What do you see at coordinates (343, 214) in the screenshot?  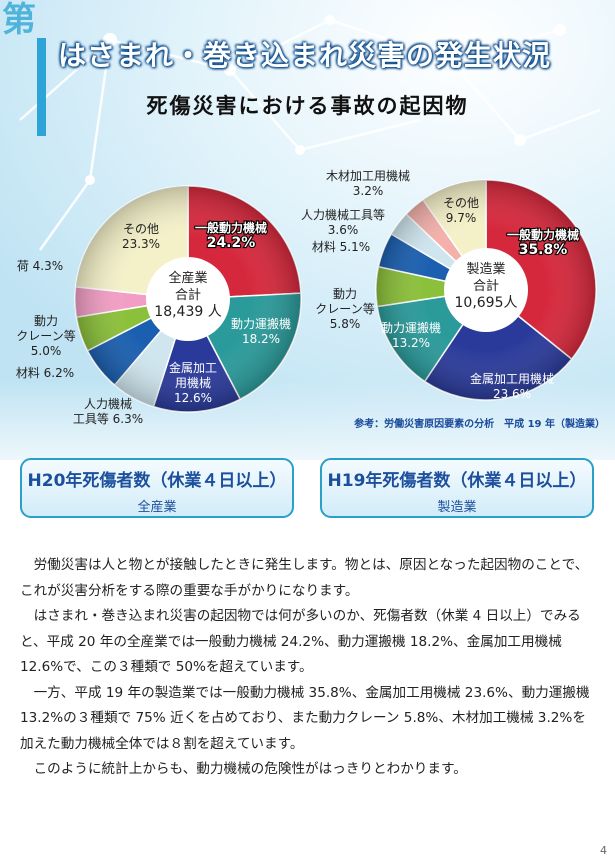 I see `pie-slice-label: 人力機械工具等` at bounding box center [343, 214].